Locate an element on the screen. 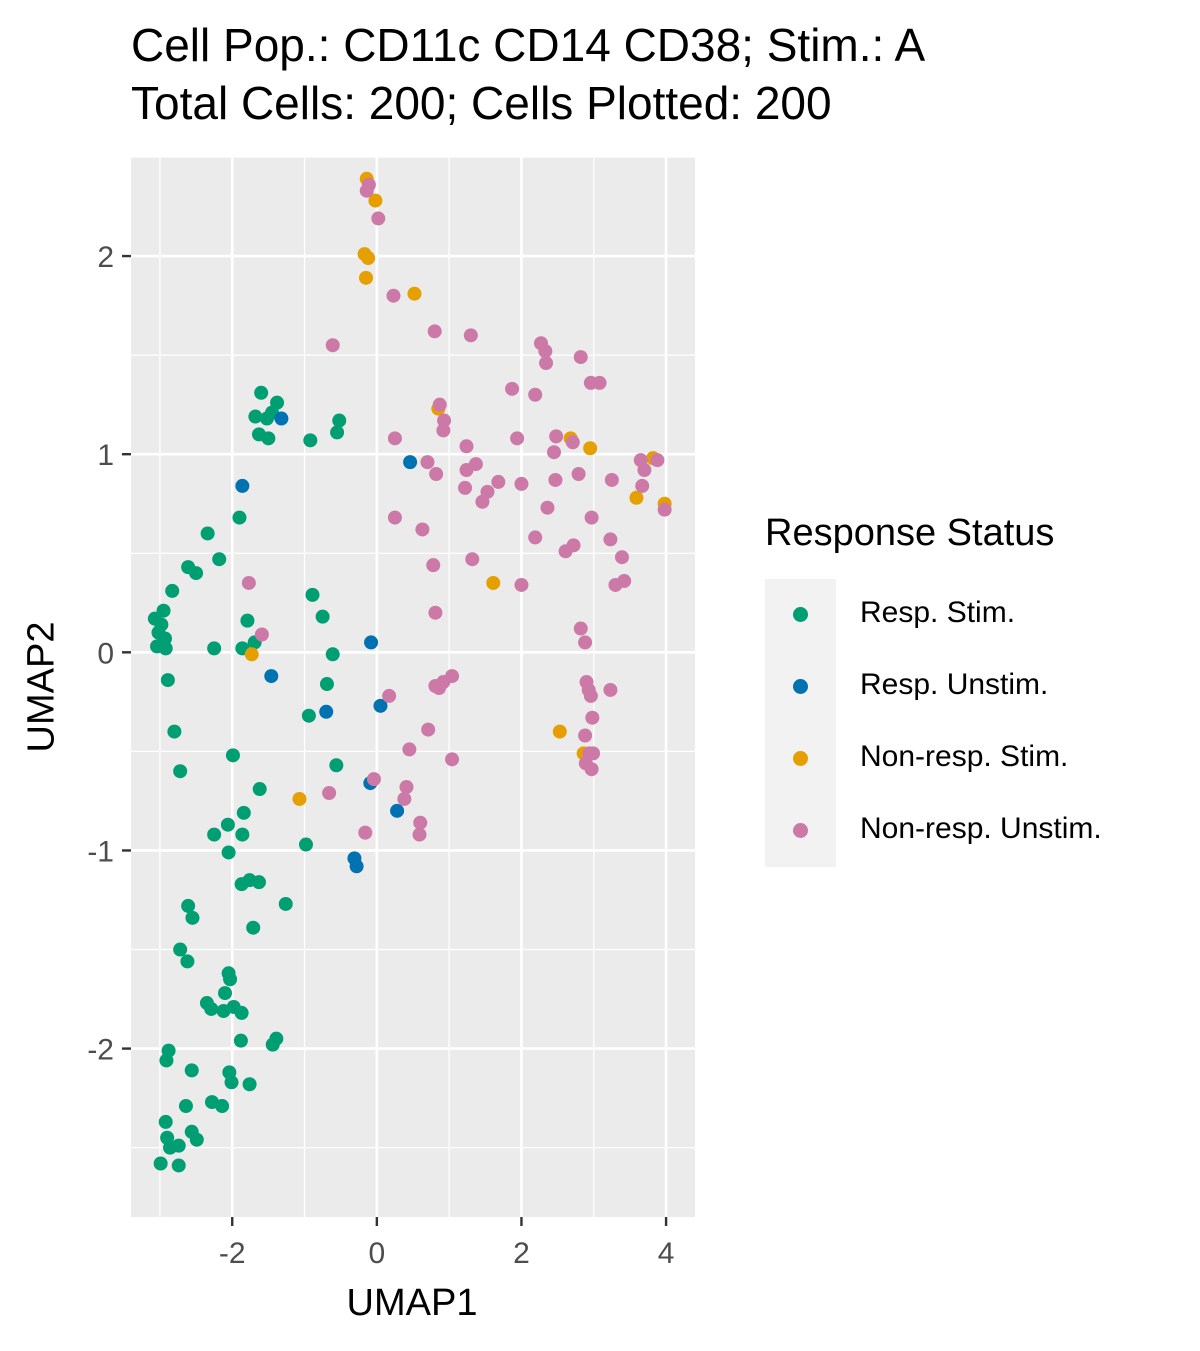  legend-item-non-resp-stim: Non-resp. Stim. is located at coordinates (965, 759).